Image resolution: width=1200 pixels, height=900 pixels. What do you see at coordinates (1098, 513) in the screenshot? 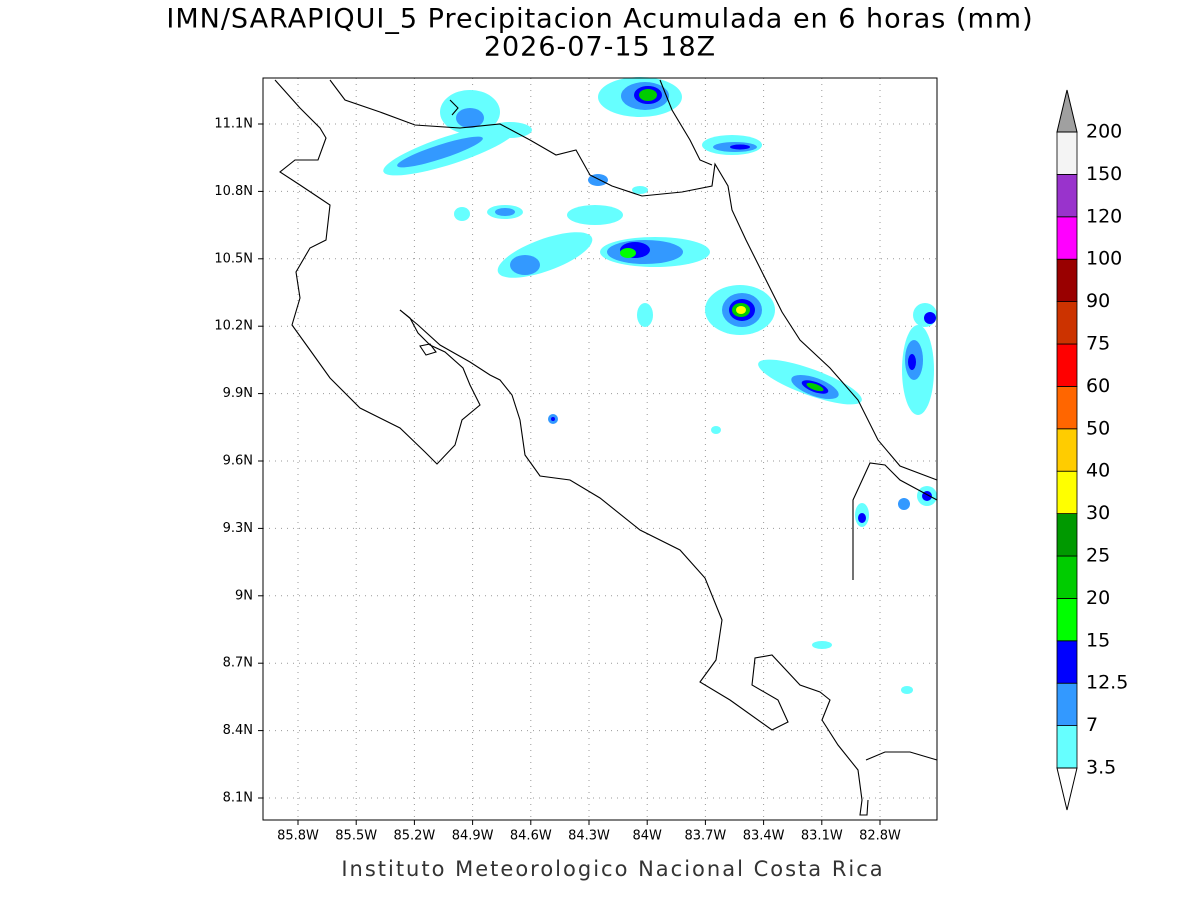
I see `colorbar-label: 30` at bounding box center [1098, 513].